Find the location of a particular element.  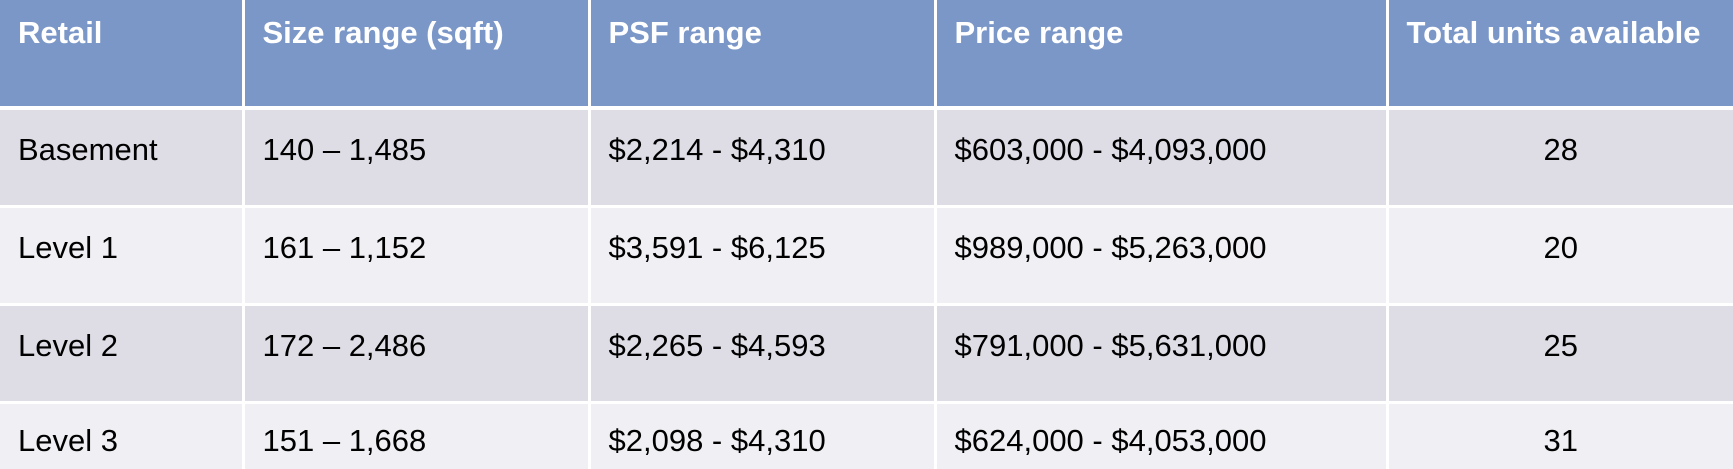

cell-price-range: $791,000 - $5,631,000 is located at coordinates (1162, 354).